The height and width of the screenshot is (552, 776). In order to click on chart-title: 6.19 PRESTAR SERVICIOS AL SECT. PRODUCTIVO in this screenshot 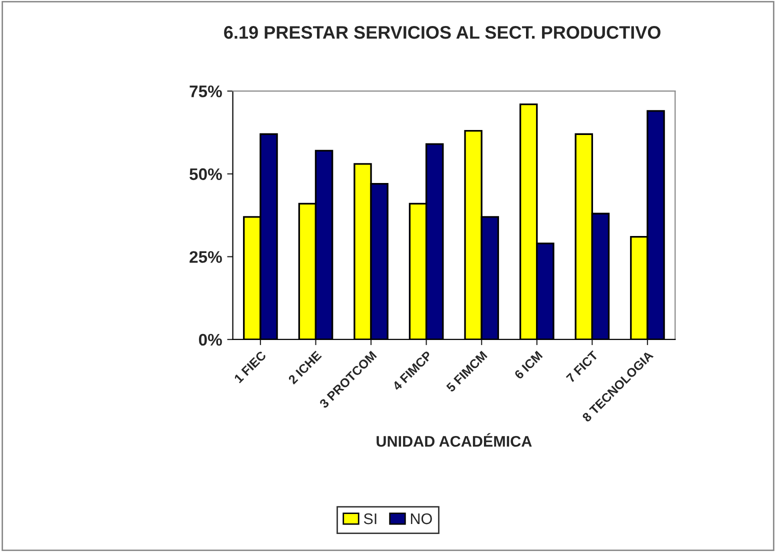, I will do `click(442, 32)`.